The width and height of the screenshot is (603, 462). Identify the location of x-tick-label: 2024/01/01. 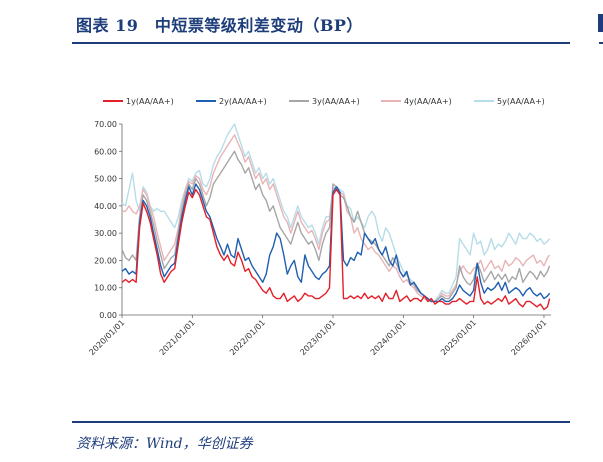
(388, 337).